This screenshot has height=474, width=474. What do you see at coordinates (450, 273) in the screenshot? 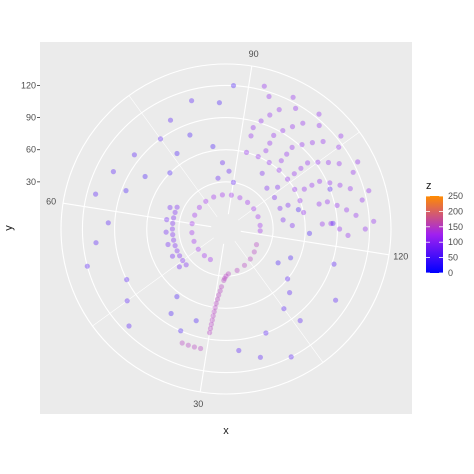
I see `legend-tick-label: 0` at bounding box center [450, 273].